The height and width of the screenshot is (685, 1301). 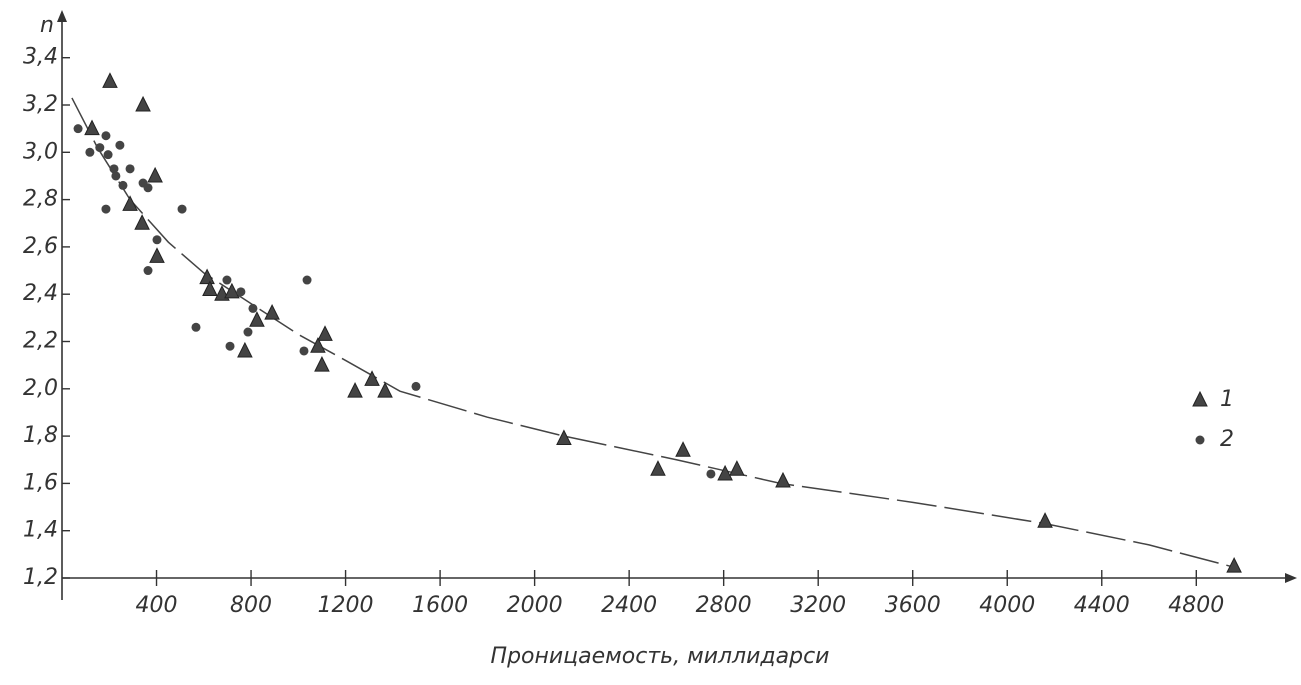 I want to click on x-tick-label: 400, so click(x=157, y=605).